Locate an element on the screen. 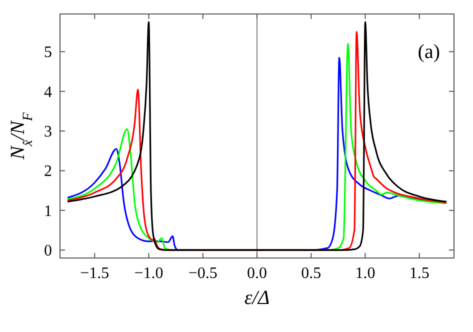  x-tick-label: 1.0 is located at coordinates (365, 273).